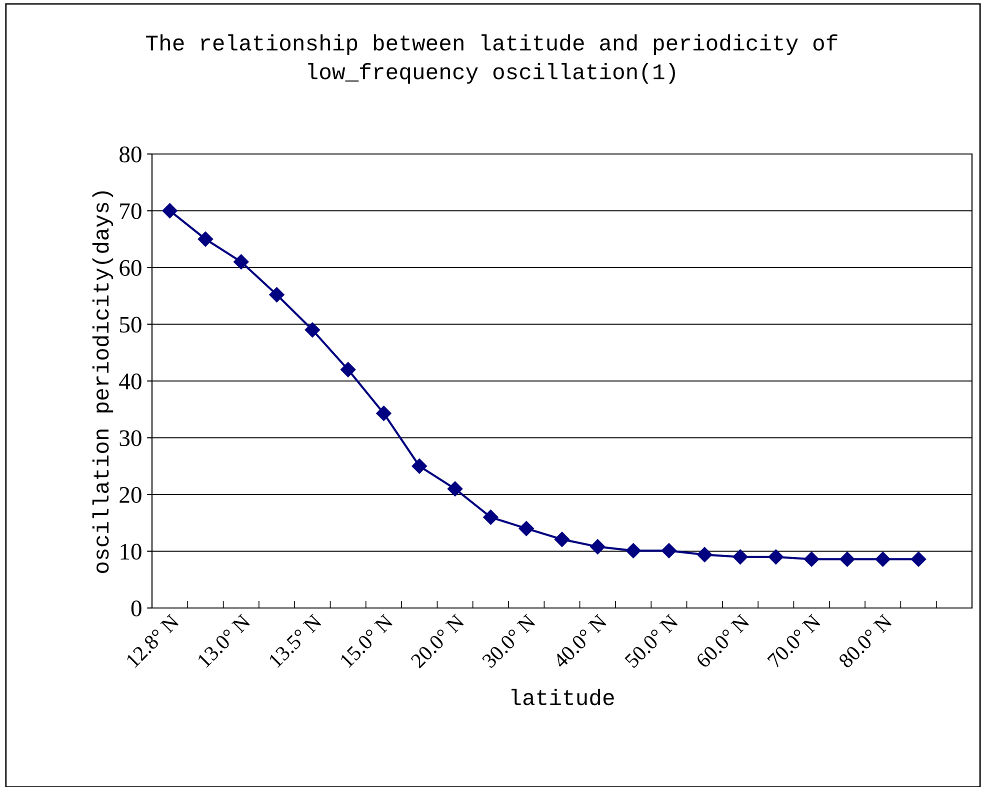 This screenshot has height=787, width=984. Describe the element at coordinates (131, 211) in the screenshot. I see `y-tick-label: 70` at that location.